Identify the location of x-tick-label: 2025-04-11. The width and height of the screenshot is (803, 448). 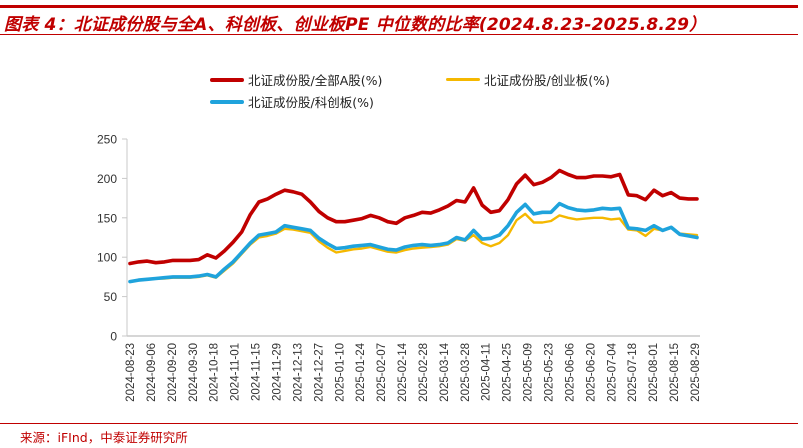
(487, 372).